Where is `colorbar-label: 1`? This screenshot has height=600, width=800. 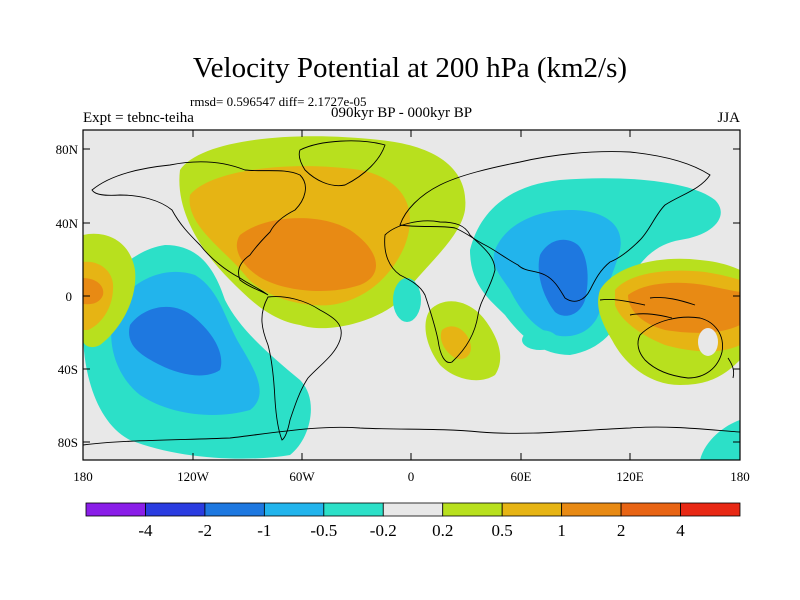 colorbar-label: 1 is located at coordinates (561, 530).